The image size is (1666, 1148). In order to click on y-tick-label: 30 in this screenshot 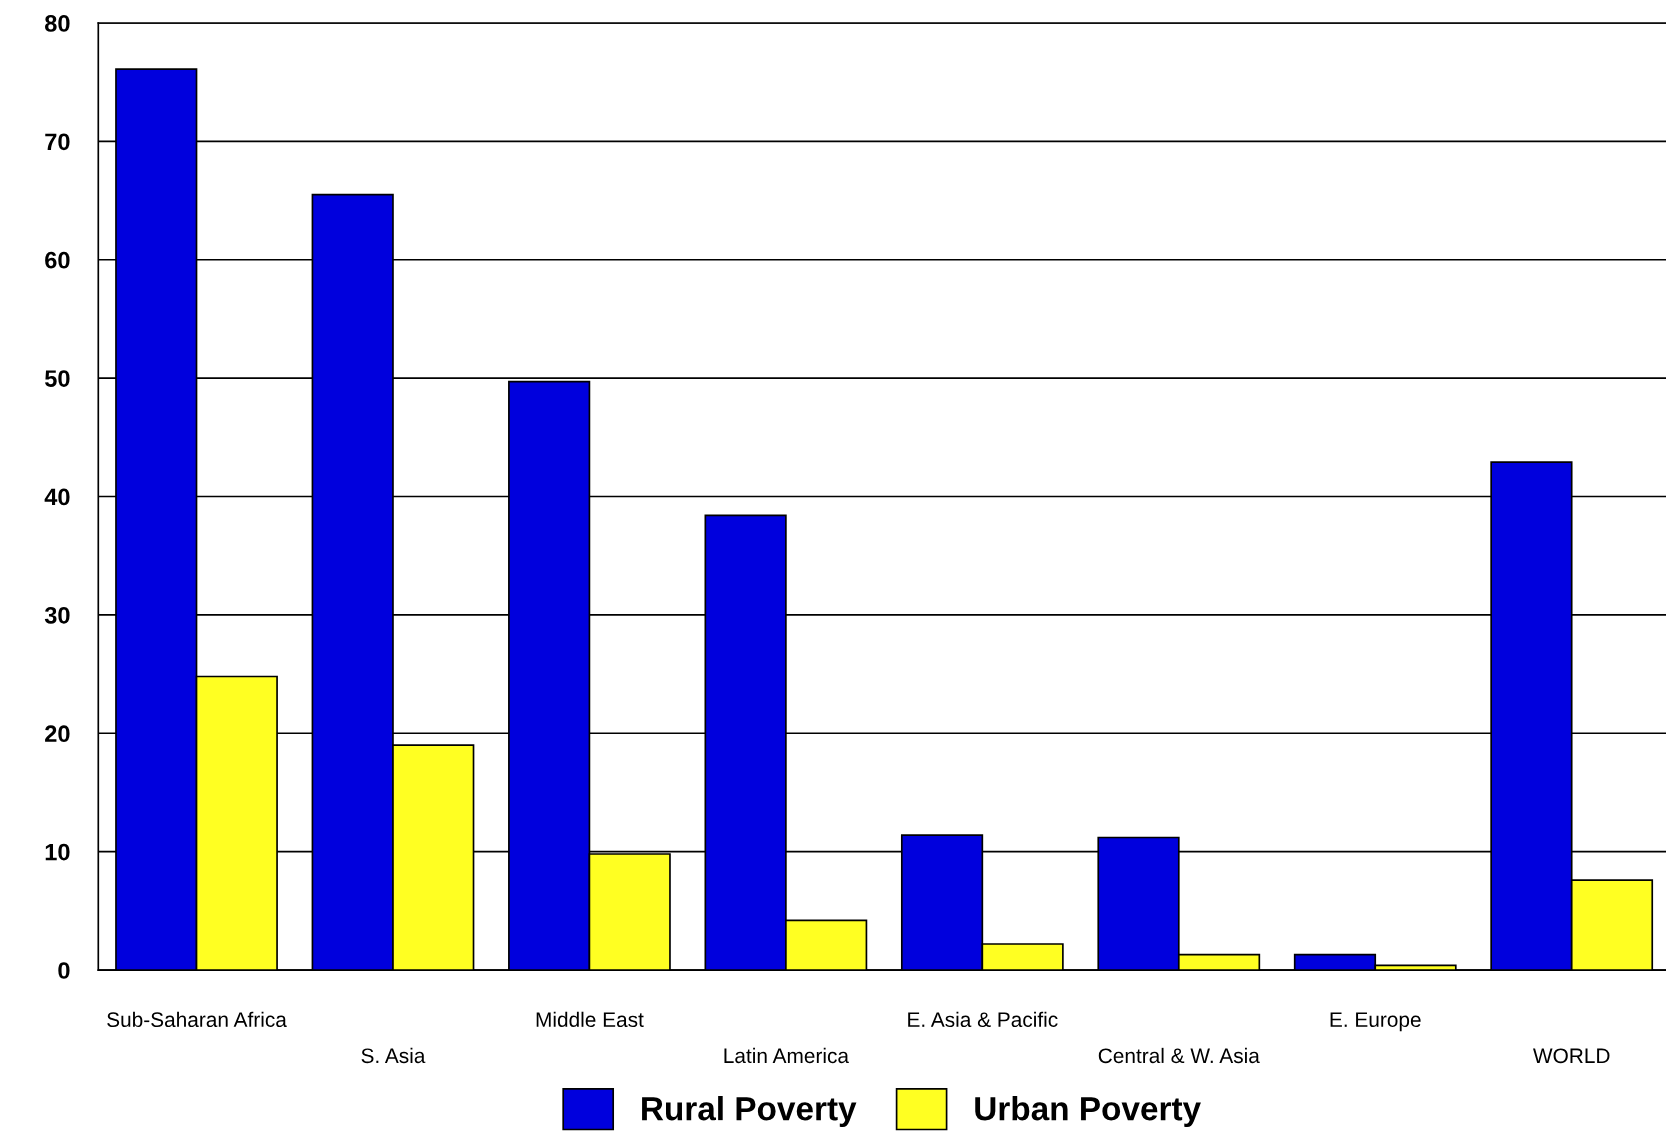, I will do `click(57, 615)`.